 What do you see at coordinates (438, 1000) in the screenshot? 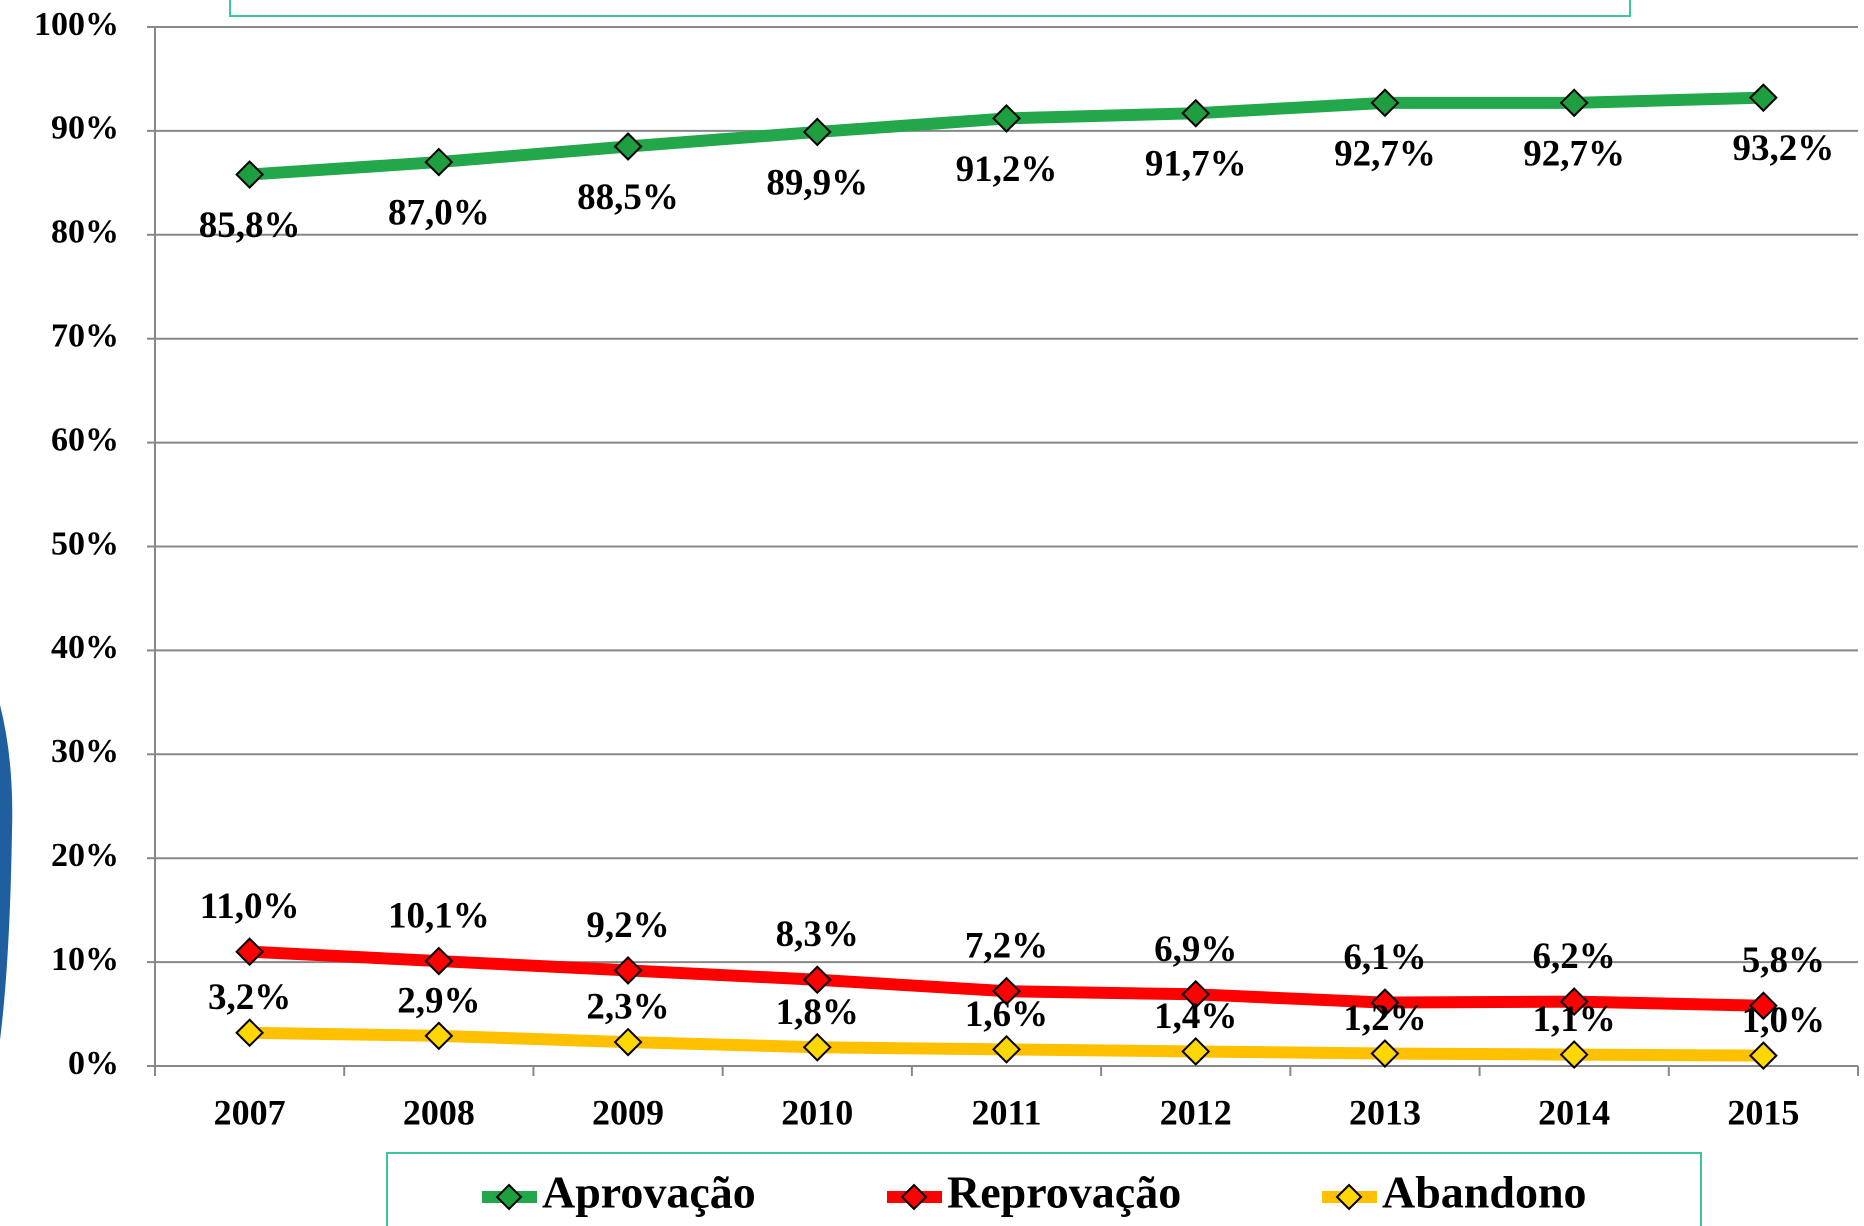
I see `data-label: 2,9%` at bounding box center [438, 1000].